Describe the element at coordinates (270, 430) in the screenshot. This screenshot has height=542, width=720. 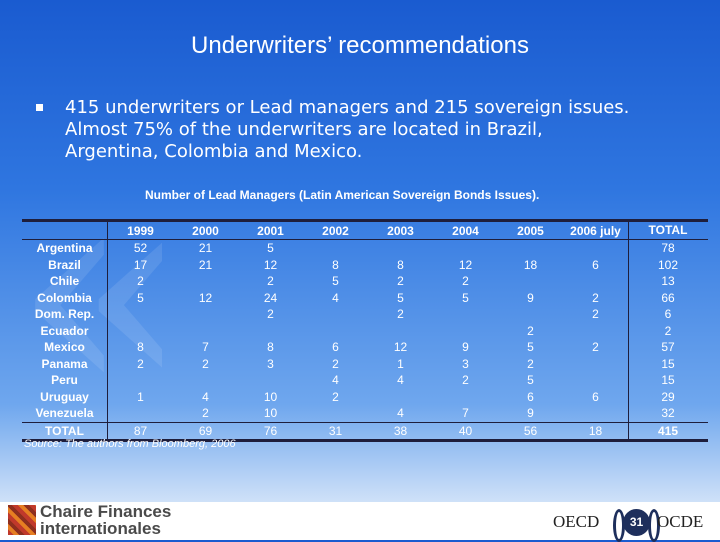
I see `total-value-cell: 76` at that location.